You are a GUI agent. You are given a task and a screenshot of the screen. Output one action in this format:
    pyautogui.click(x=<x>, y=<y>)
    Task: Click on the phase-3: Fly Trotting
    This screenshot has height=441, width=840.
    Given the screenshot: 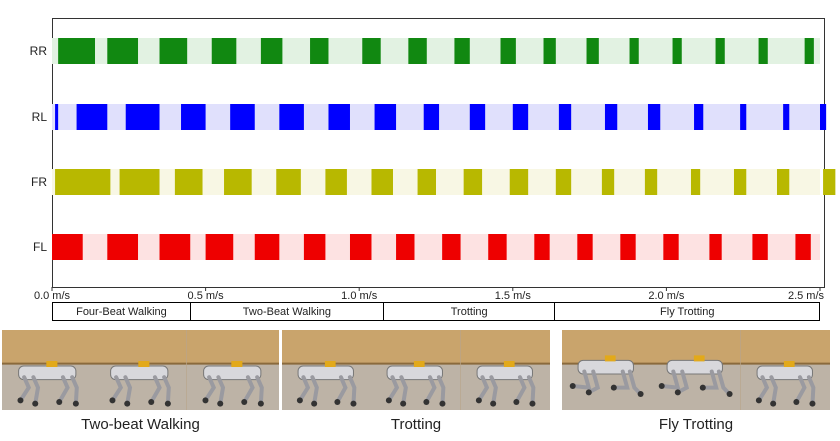 What is the action you would take?
    pyautogui.click(x=687, y=311)
    